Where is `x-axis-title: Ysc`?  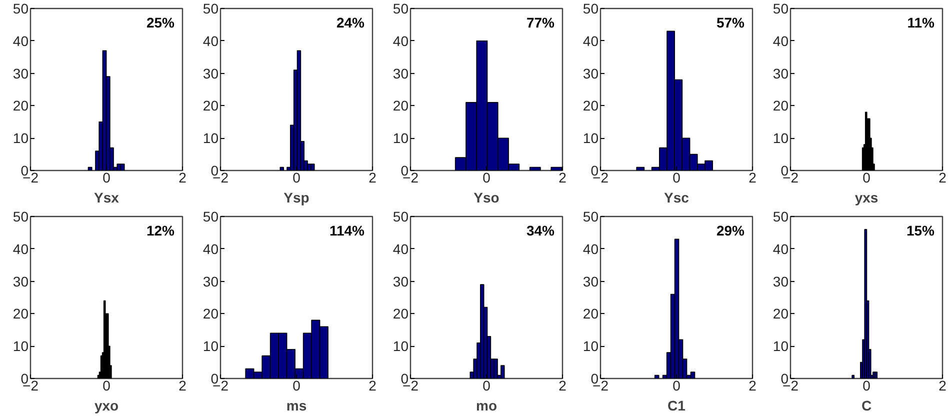
x-axis-title: Ysc is located at coordinates (677, 198).